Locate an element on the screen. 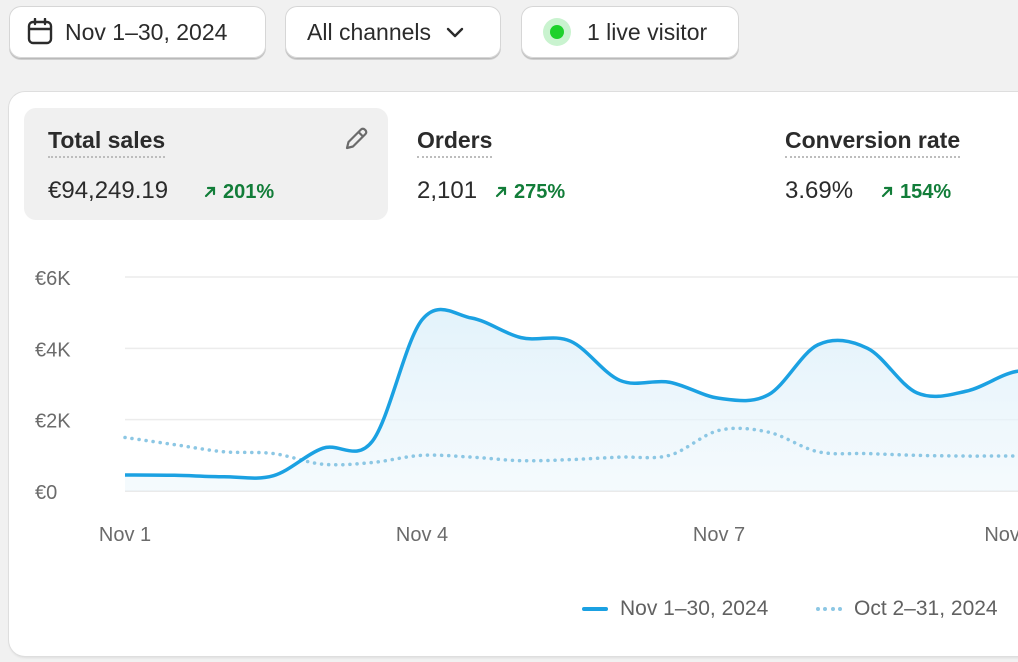  y-tick-label: €4K is located at coordinates (53, 350).